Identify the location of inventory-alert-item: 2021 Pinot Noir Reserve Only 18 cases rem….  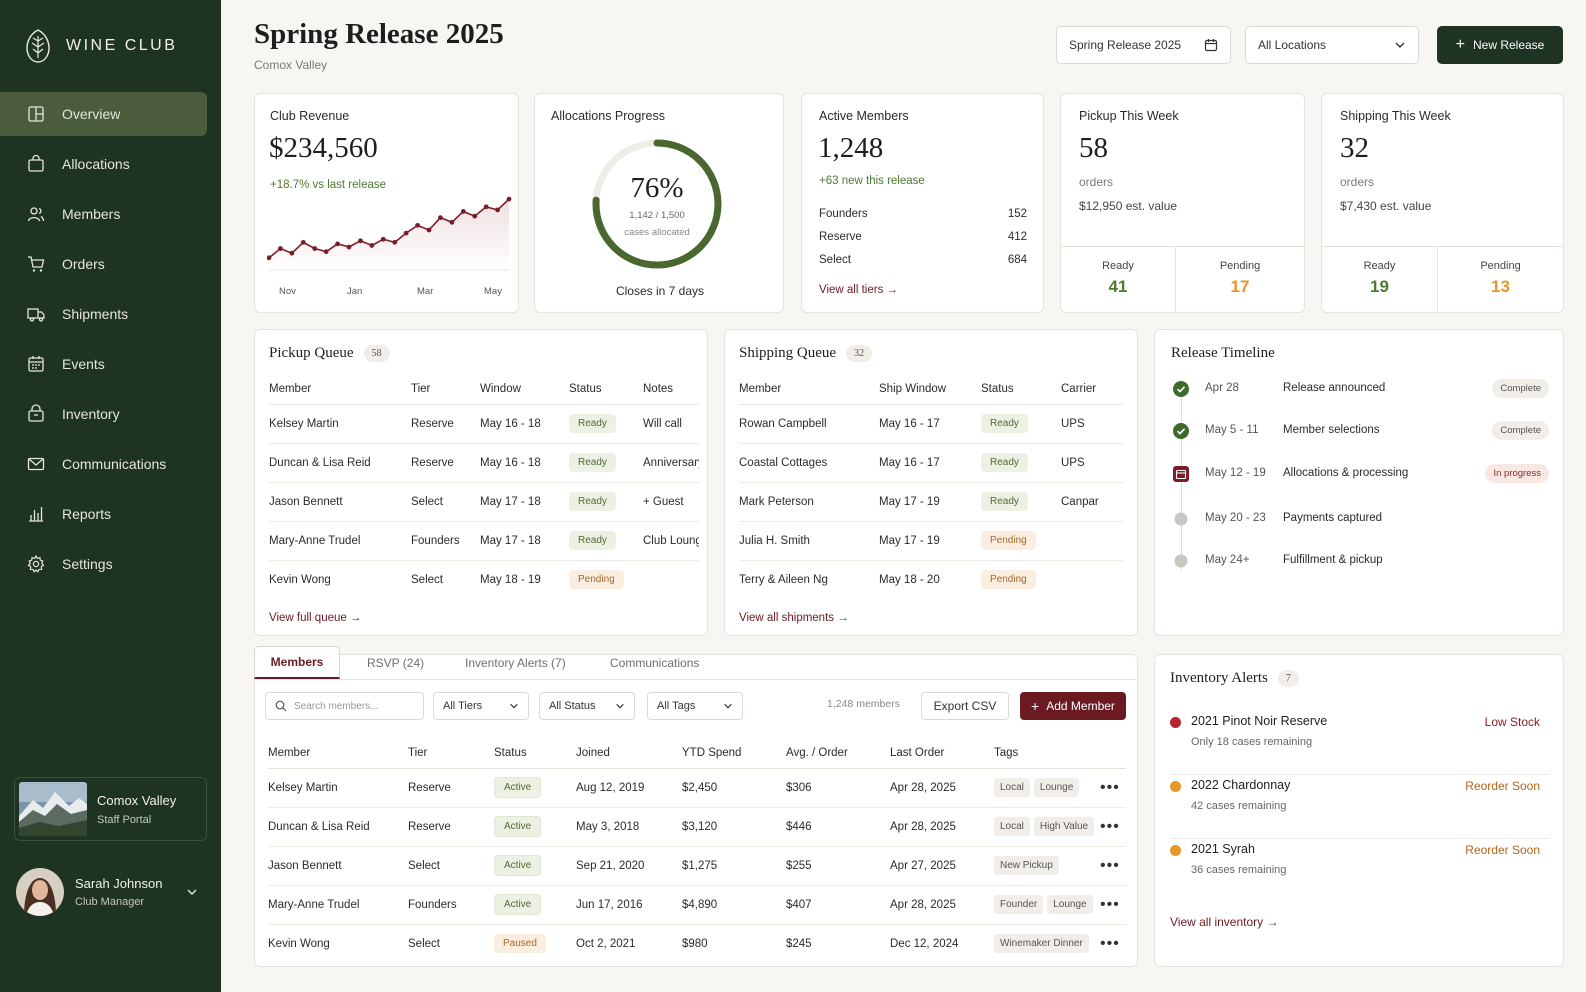
(1360, 743).